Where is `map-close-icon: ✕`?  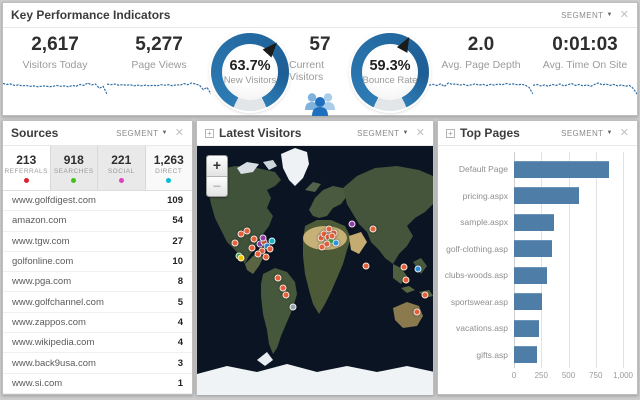
map-close-icon: ✕ is located at coordinates (420, 132).